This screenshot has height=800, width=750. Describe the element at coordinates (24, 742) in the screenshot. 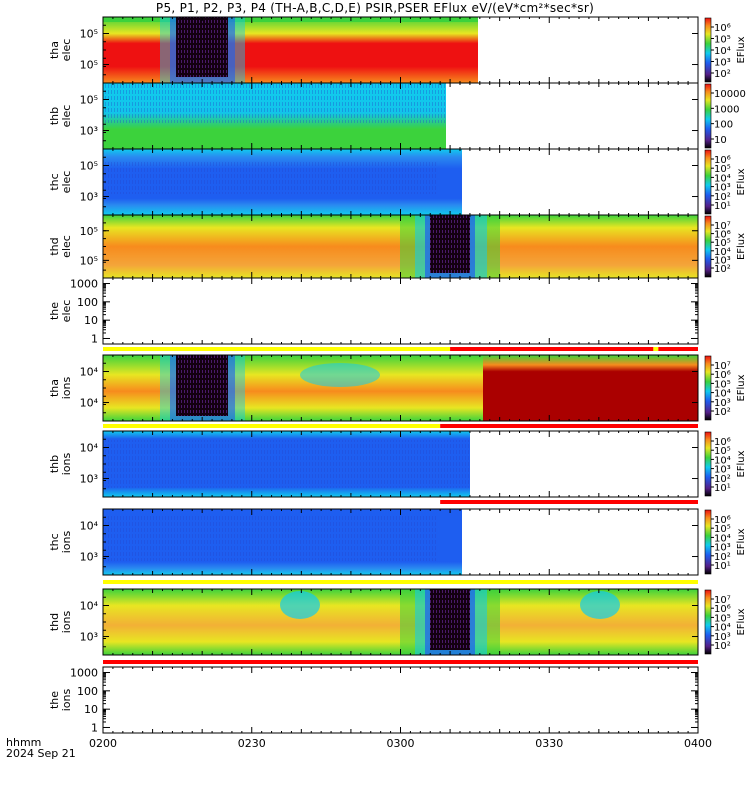

I see `time-format-label: hhmm` at that location.